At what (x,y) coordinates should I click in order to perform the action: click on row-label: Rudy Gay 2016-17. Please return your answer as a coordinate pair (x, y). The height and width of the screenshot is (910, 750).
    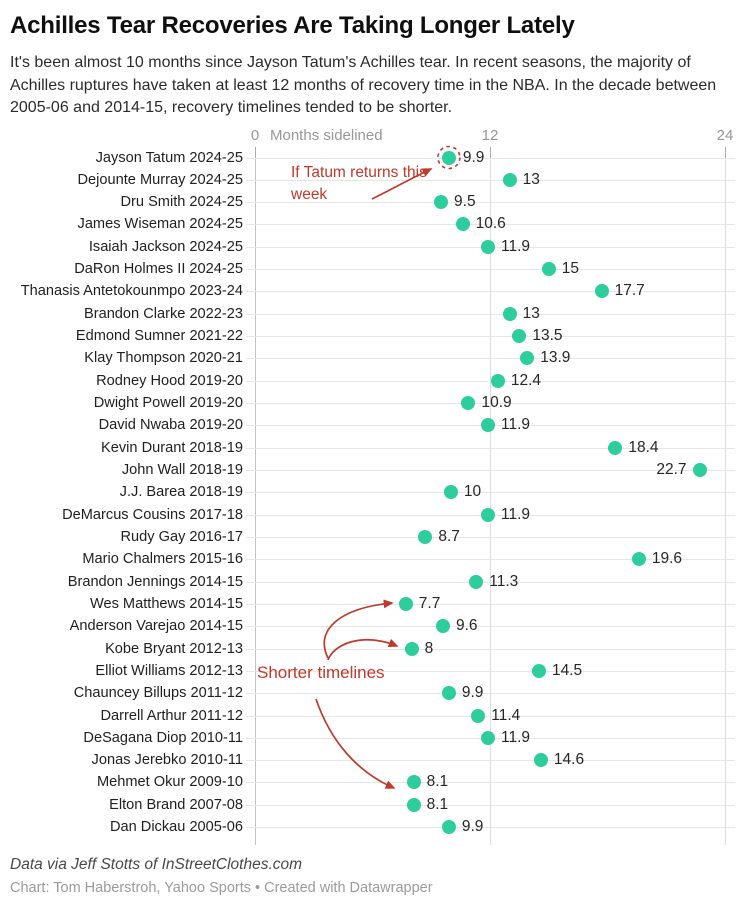
    Looking at the image, I should click on (181, 536).